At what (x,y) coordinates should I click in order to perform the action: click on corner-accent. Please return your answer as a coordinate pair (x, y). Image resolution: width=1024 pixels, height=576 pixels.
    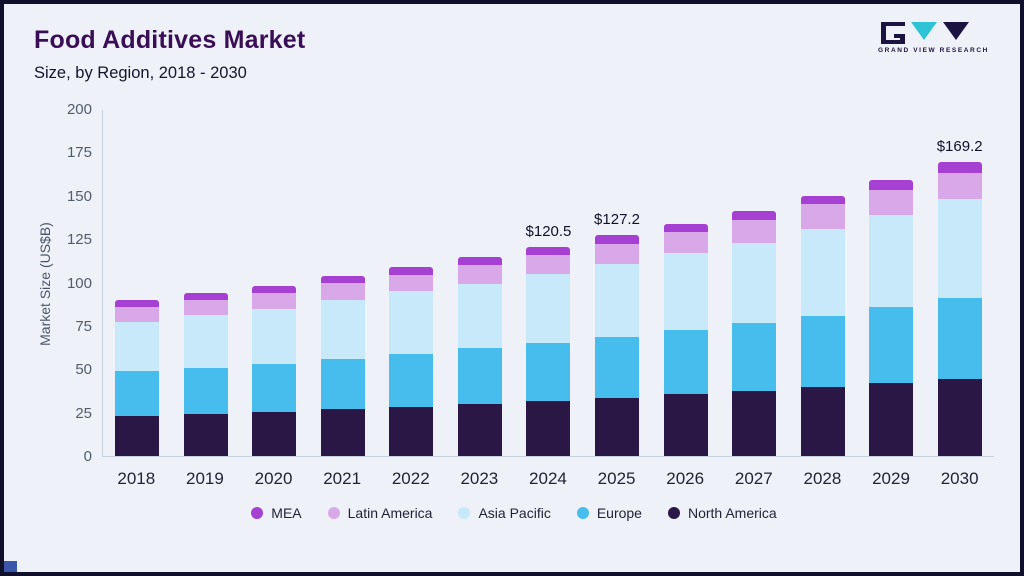
    Looking at the image, I should click on (10, 566).